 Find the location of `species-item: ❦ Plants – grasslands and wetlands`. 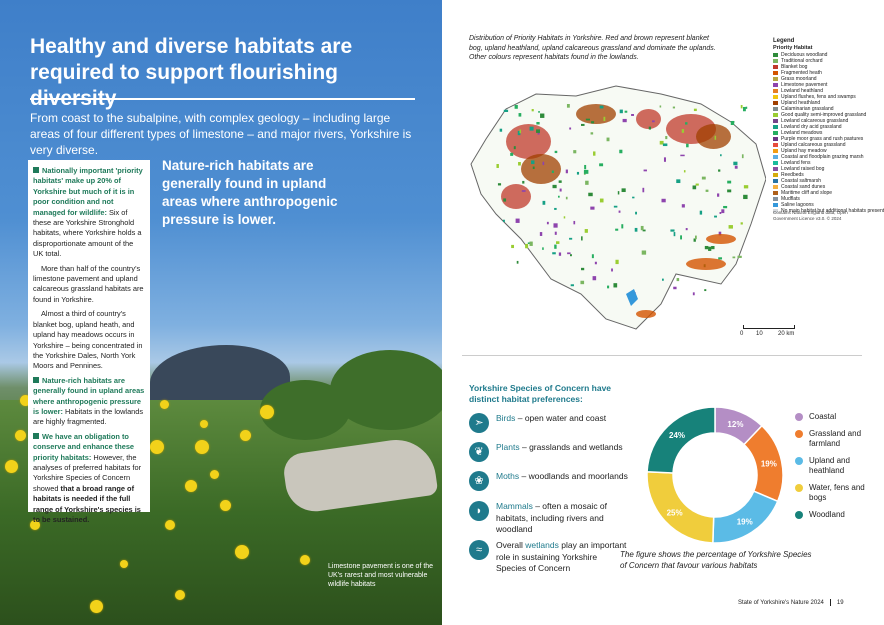

species-item: ❦ Plants – grasslands and wetlands is located at coordinates (549, 452).